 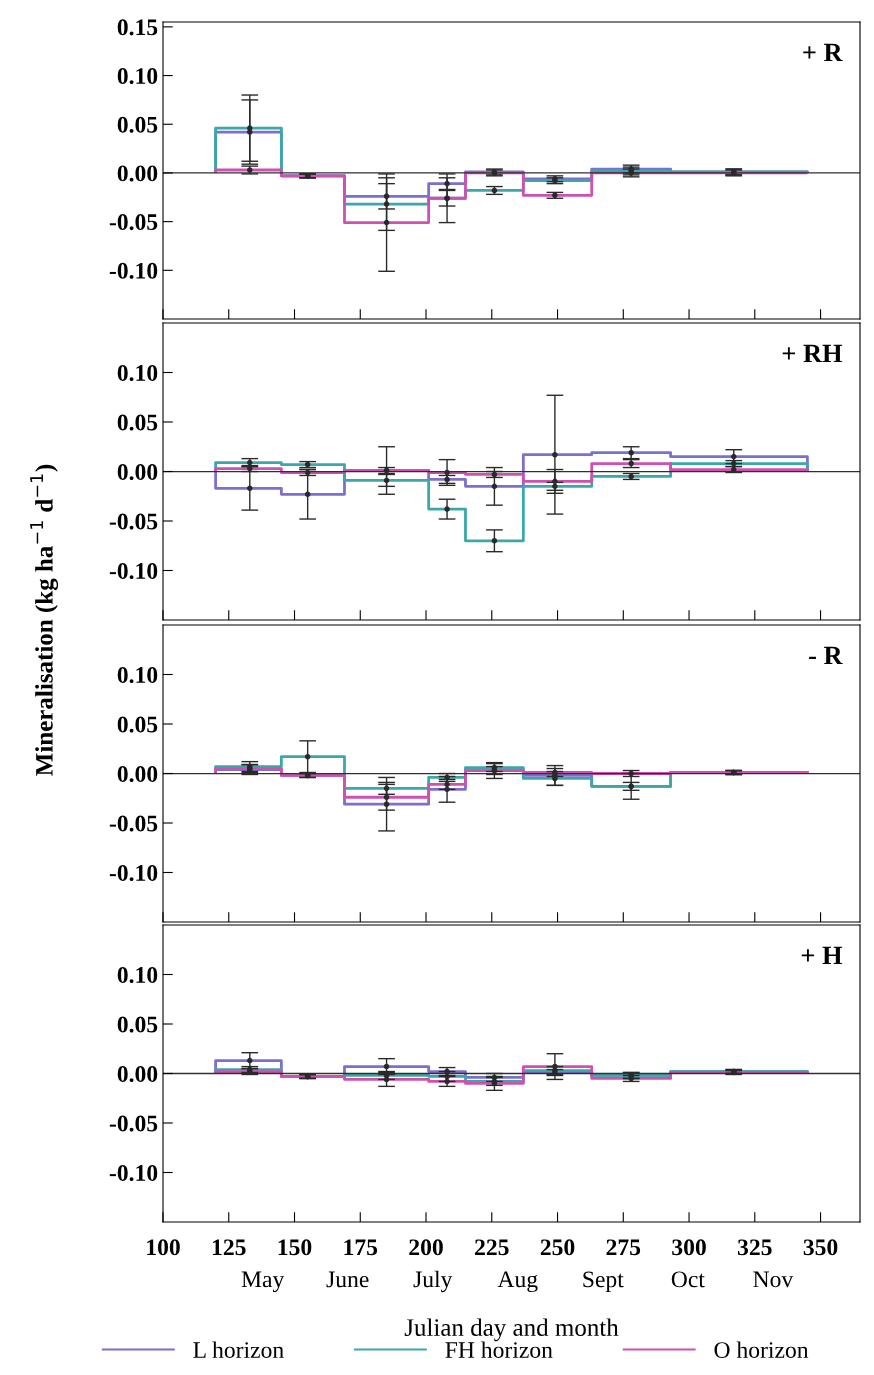 What do you see at coordinates (238, 1350) in the screenshot?
I see `legend-label: L horizon` at bounding box center [238, 1350].